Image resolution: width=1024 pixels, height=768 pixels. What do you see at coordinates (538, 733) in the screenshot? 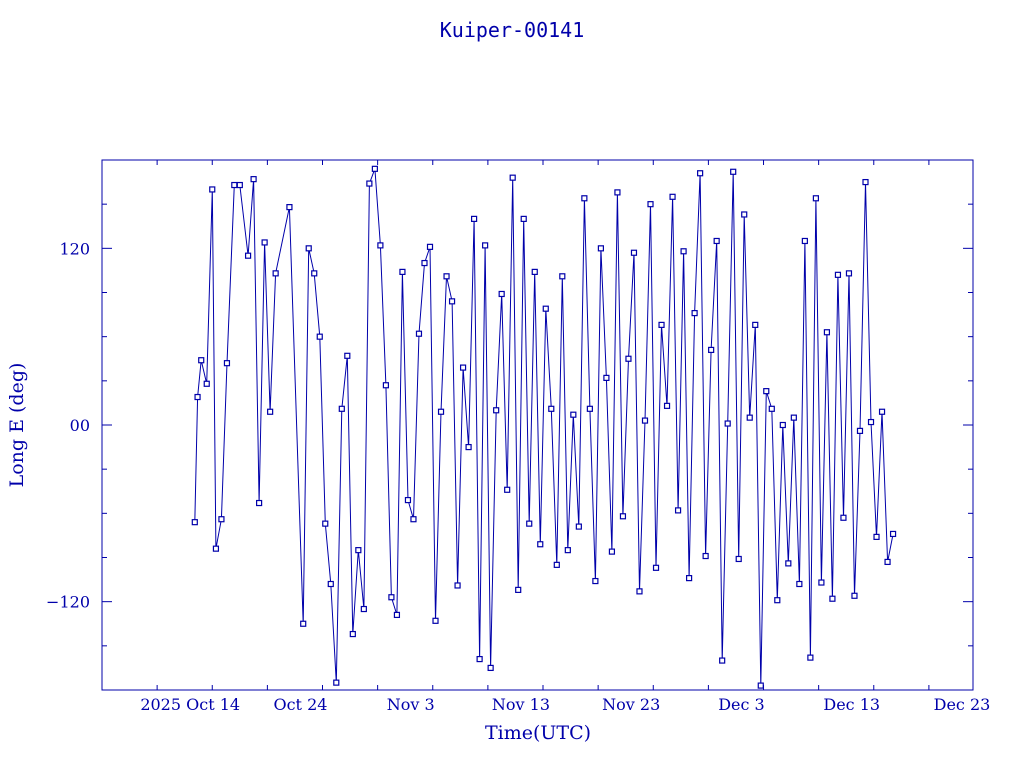
I see `x-axis-label: Time(UTC)` at bounding box center [538, 733].